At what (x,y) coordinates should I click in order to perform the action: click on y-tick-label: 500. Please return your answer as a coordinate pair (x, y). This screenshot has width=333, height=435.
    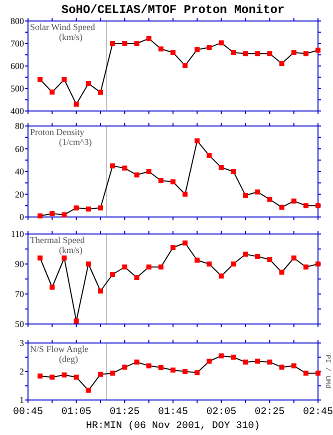
    Looking at the image, I should click on (17, 89).